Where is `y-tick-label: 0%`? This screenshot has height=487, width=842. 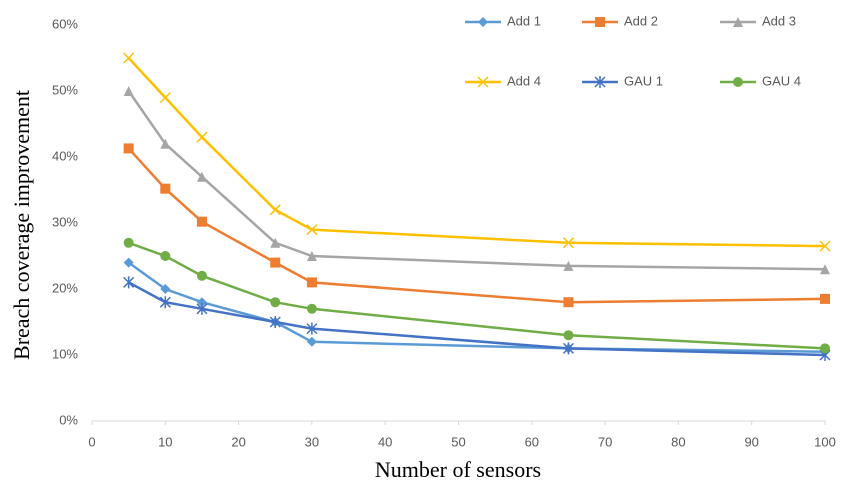
y-tick-label: 0% is located at coordinates (68, 419).